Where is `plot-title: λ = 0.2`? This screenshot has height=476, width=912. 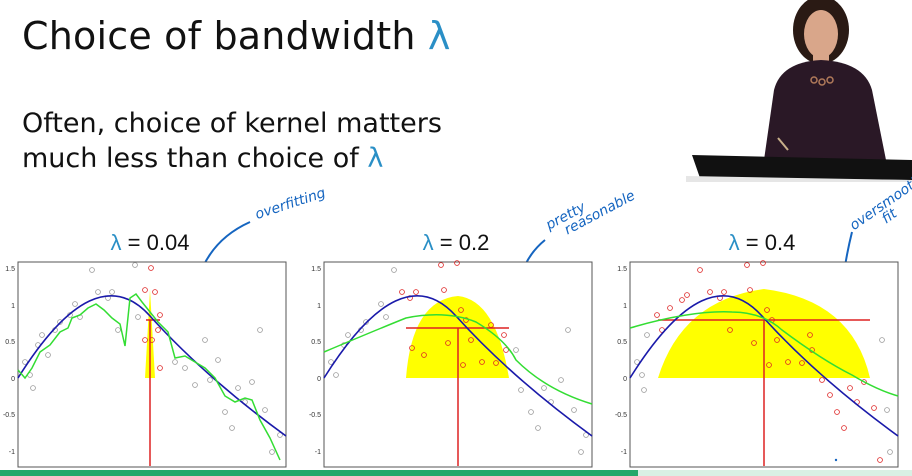 plot-title: λ = 0.2 is located at coordinates (456, 243).